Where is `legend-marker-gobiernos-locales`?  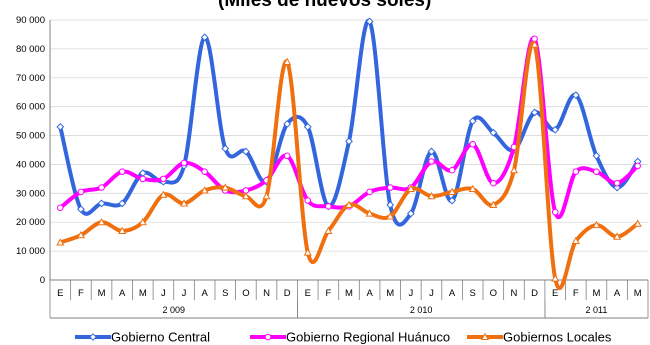
legend-marker-gobiernos-locales is located at coordinates (485, 336).